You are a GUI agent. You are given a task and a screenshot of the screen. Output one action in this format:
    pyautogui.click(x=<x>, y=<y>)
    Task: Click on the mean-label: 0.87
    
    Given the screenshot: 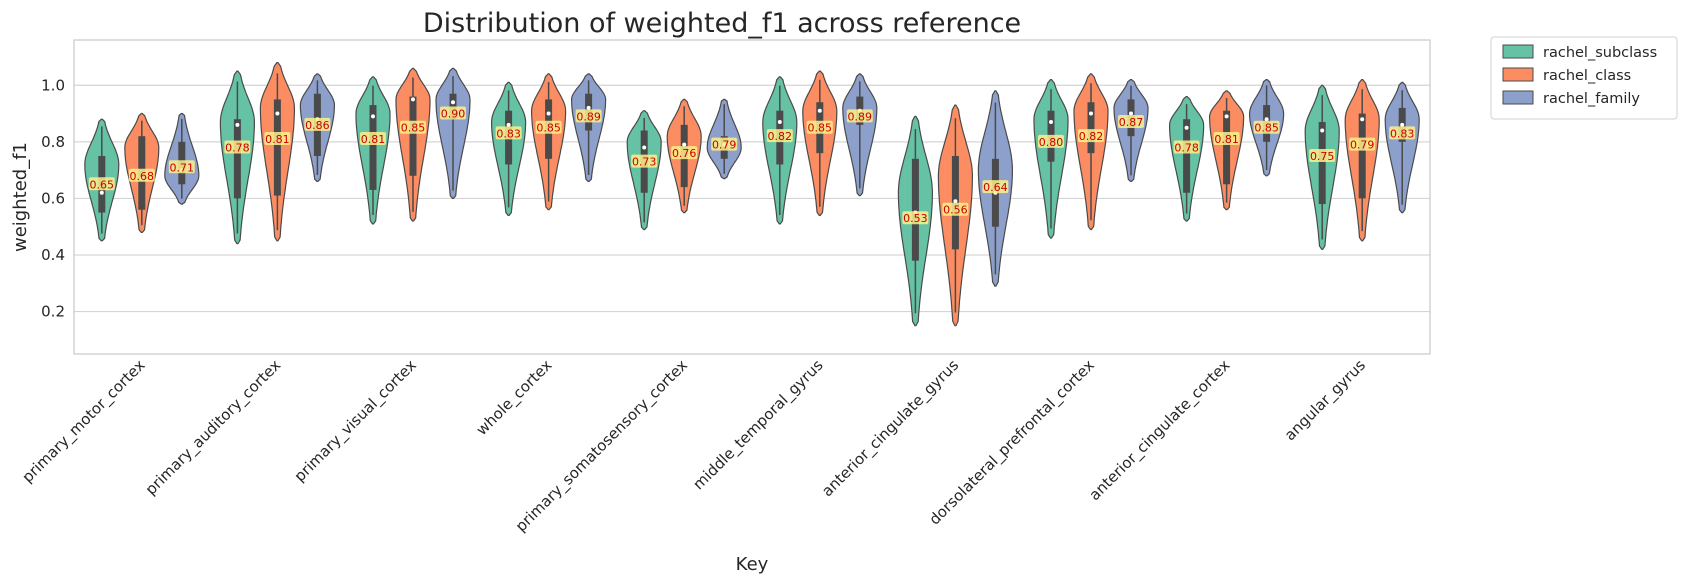 What is the action you would take?
    pyautogui.click(x=1131, y=122)
    